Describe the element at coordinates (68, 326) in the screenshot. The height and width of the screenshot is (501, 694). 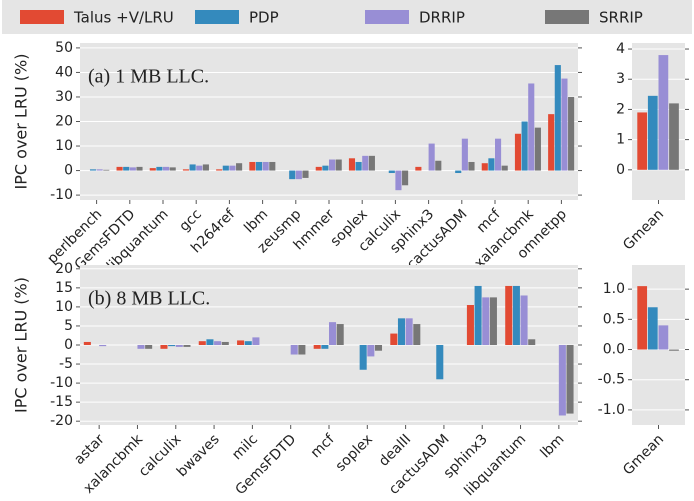
I see `y-tick-label: 5` at that location.